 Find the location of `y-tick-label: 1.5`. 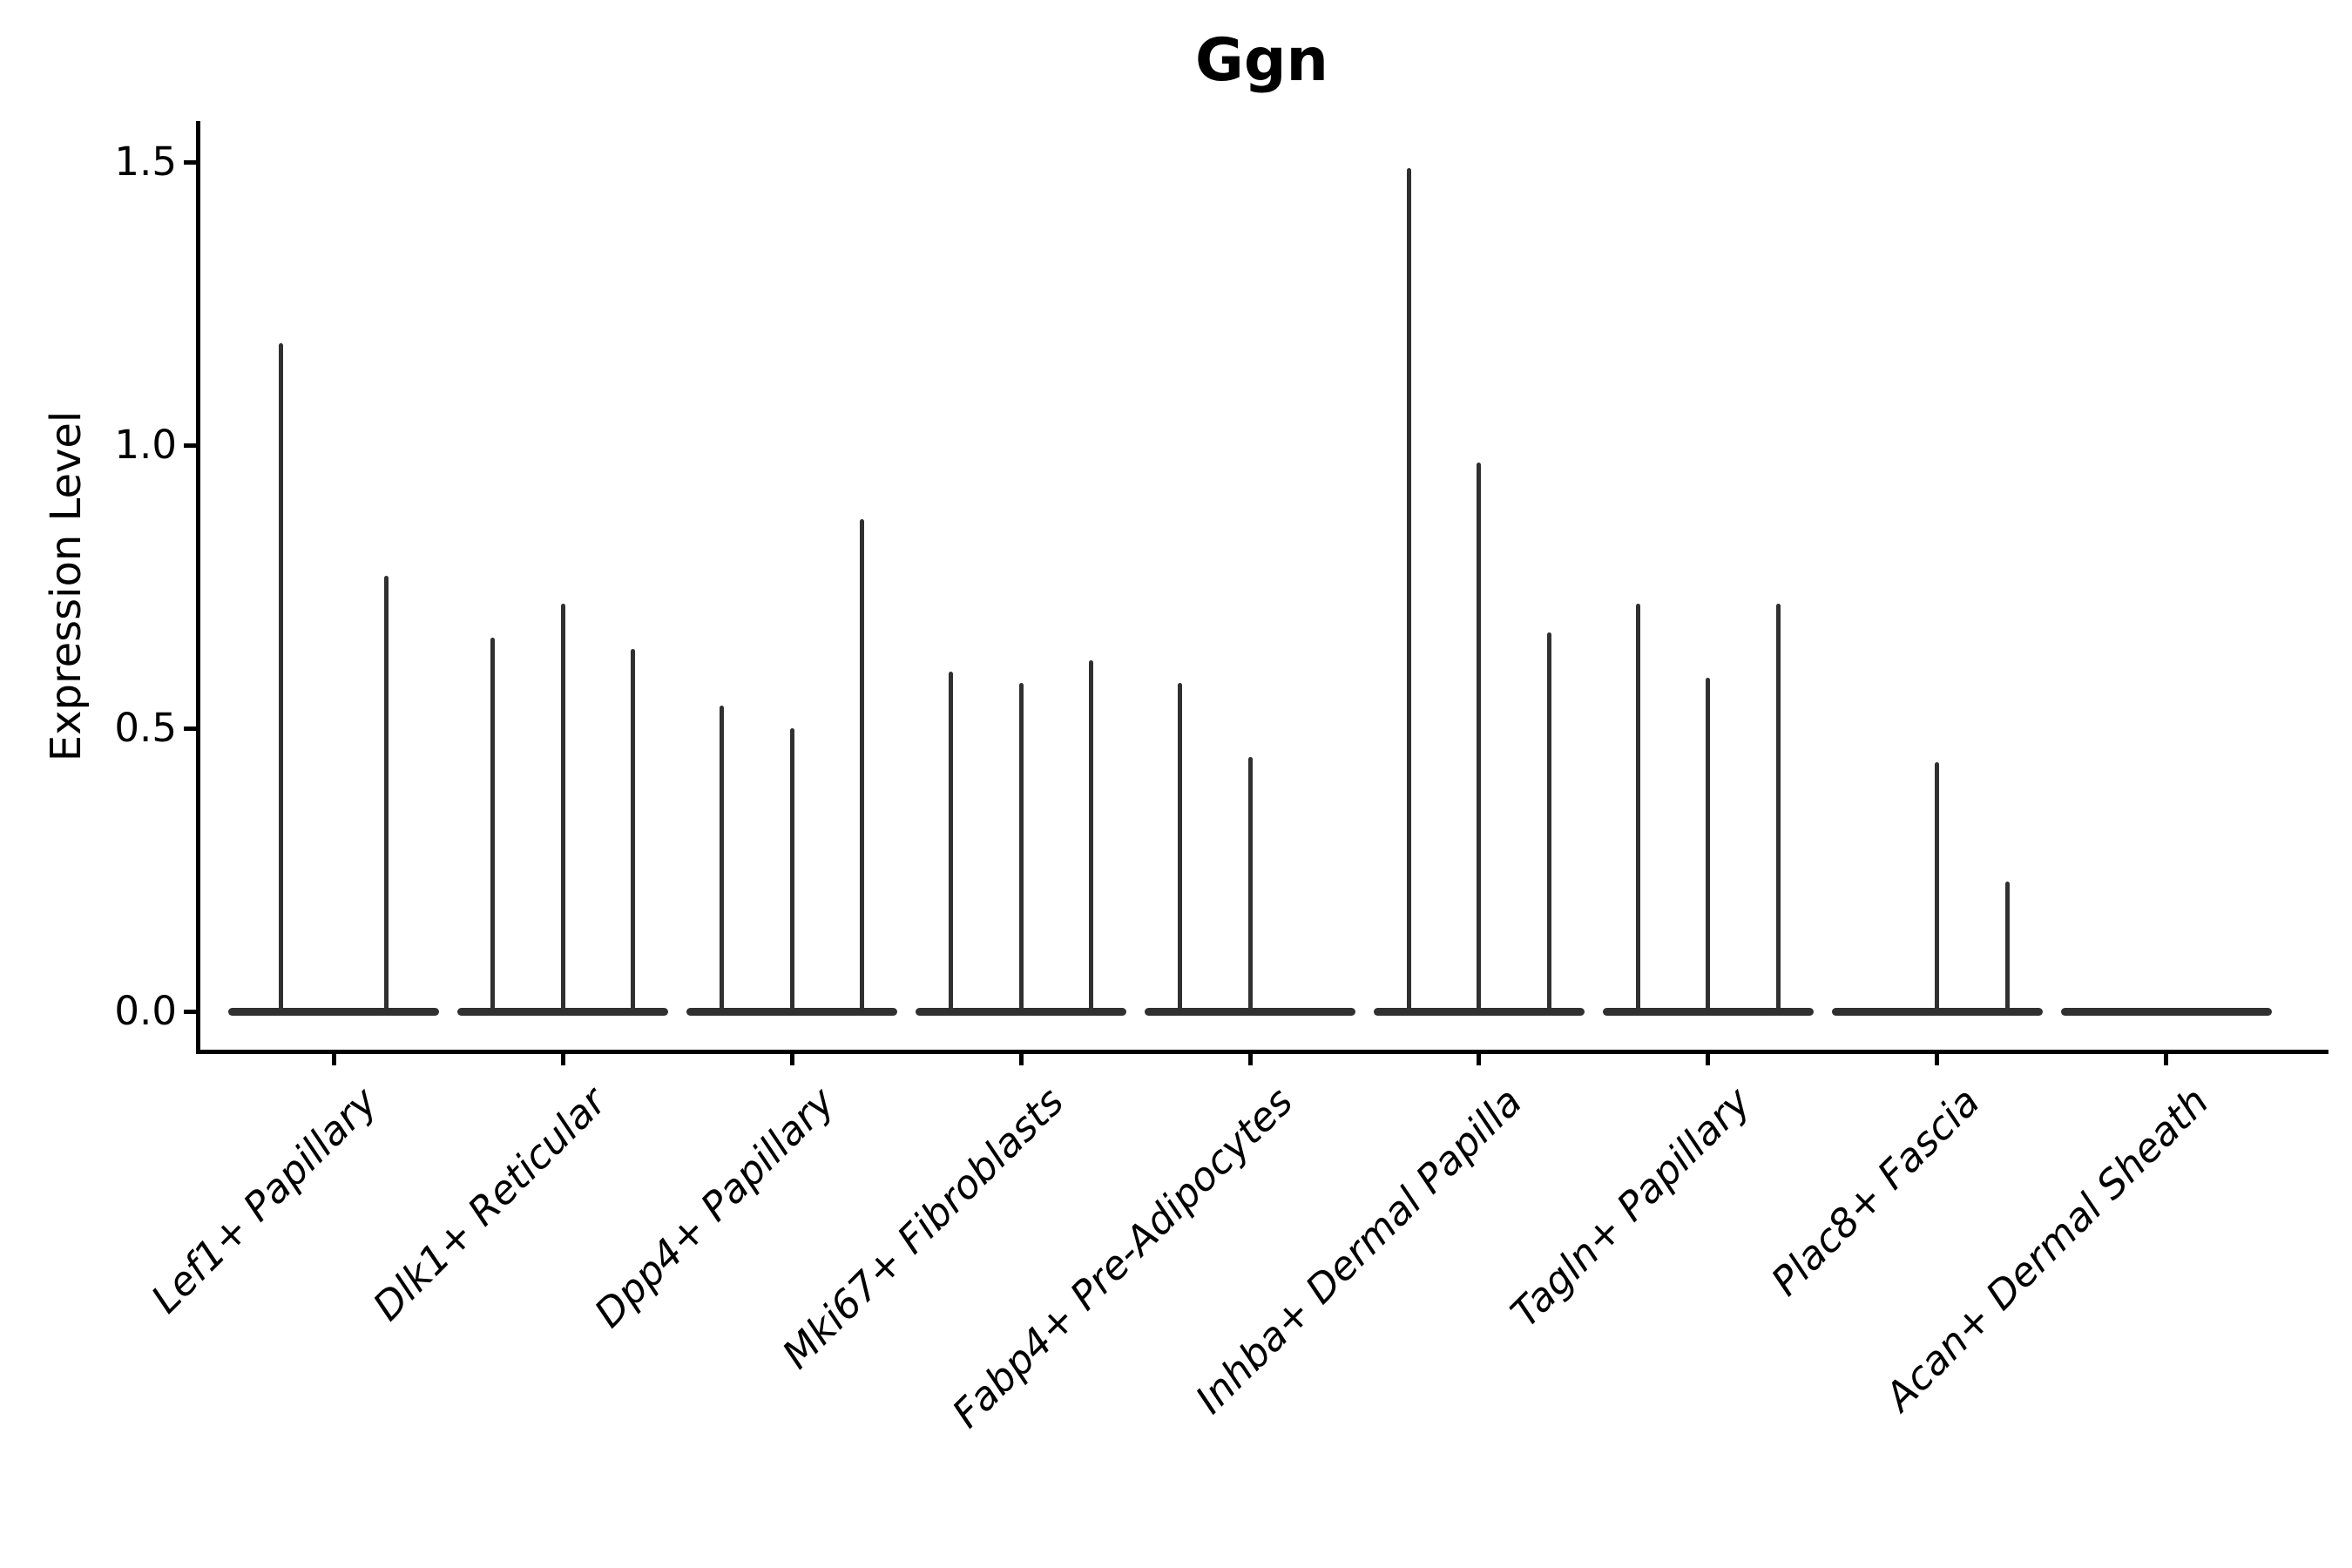

y-tick-label: 1.5 is located at coordinates (145, 162).